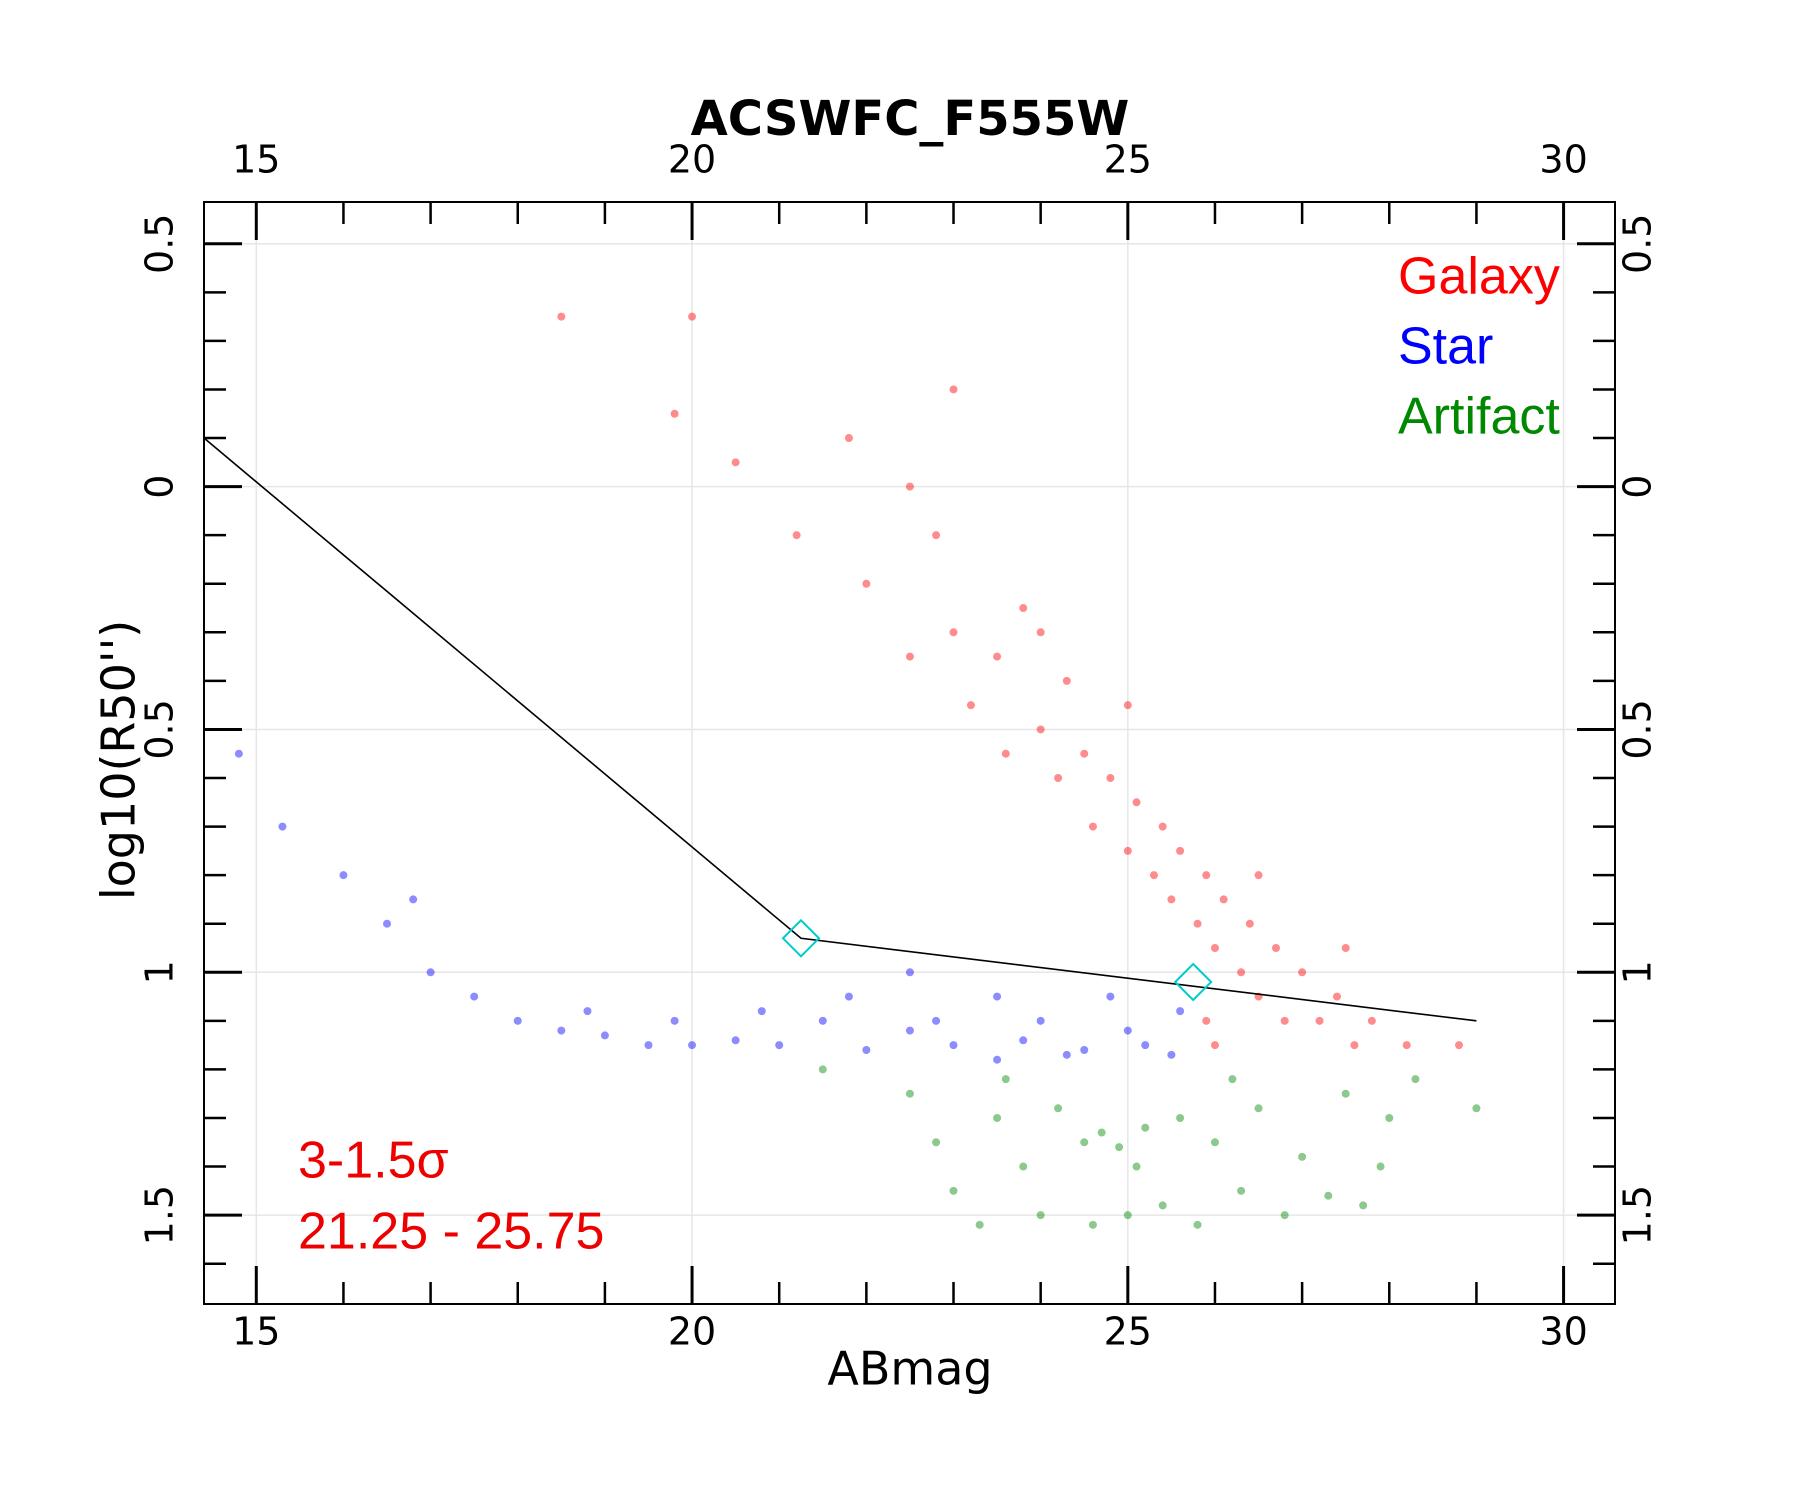 The height and width of the screenshot is (1500, 1800). What do you see at coordinates (451, 1232) in the screenshot?
I see `annotation: 21.25 - 25.75` at bounding box center [451, 1232].